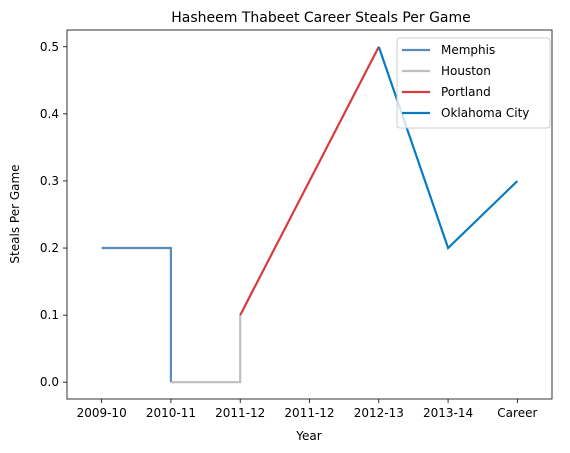  I want to click on y-tick-label: 0.3, so click(49, 181).